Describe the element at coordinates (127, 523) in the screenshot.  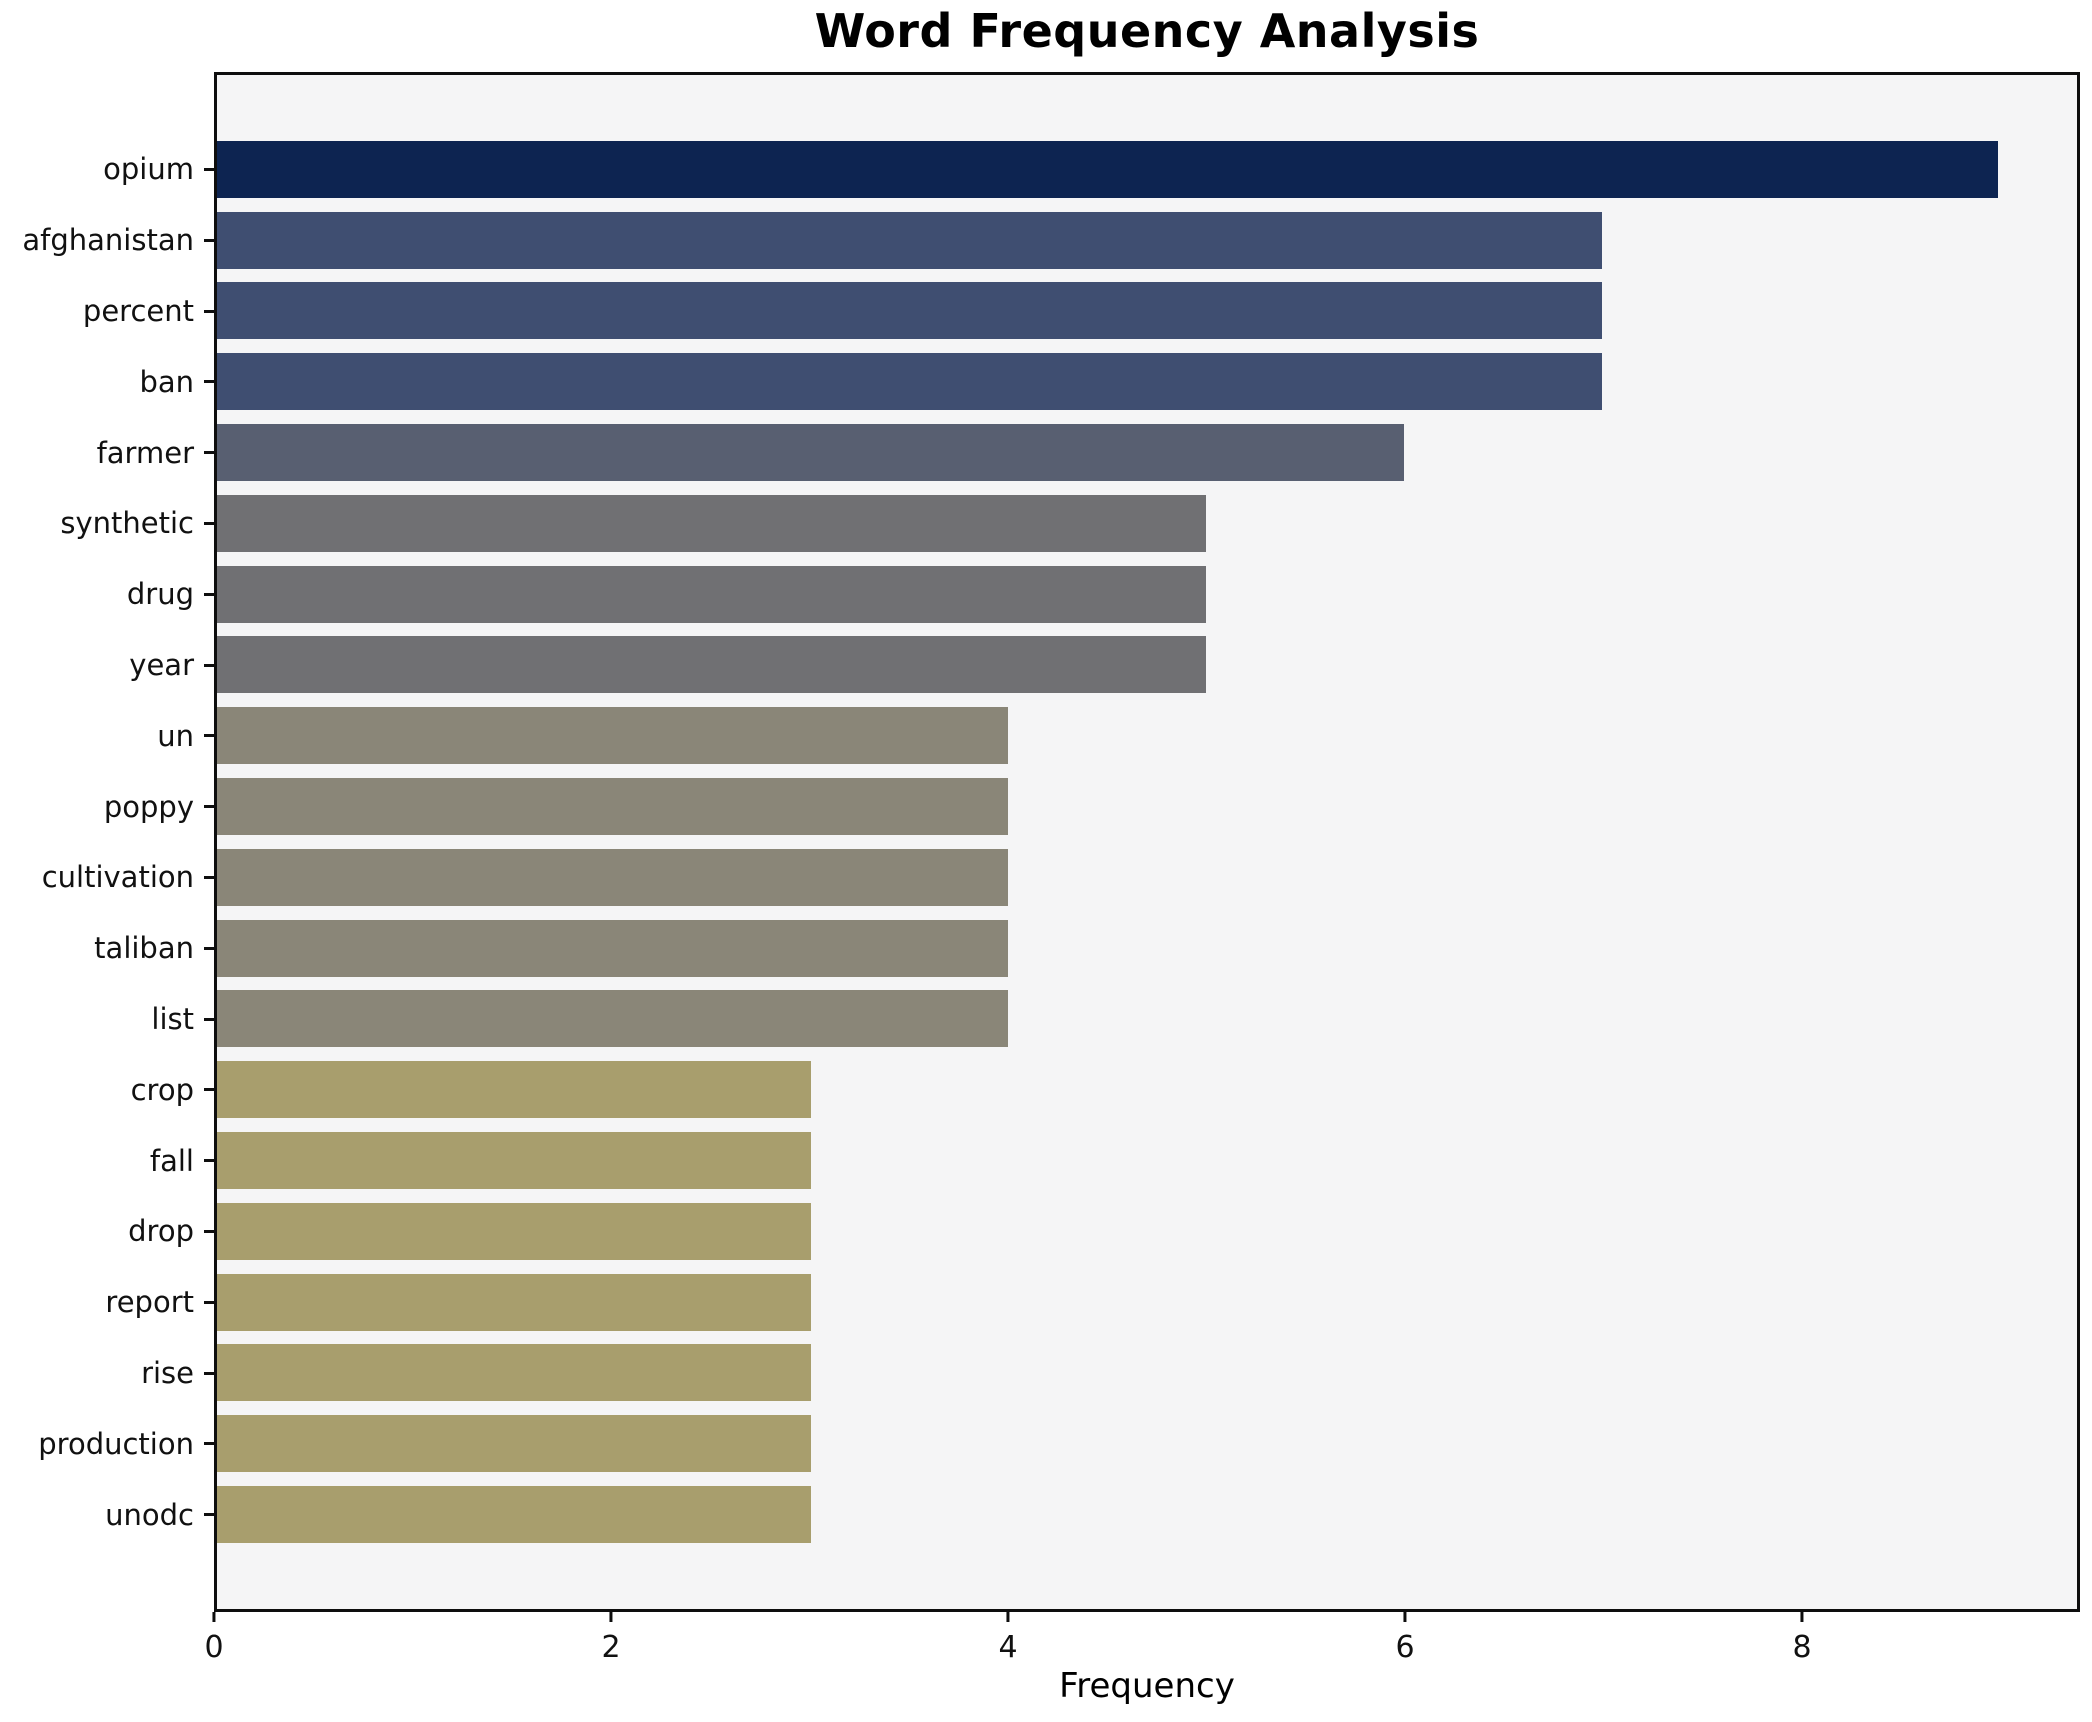
I see `y-tick-label: synthetic` at that location.